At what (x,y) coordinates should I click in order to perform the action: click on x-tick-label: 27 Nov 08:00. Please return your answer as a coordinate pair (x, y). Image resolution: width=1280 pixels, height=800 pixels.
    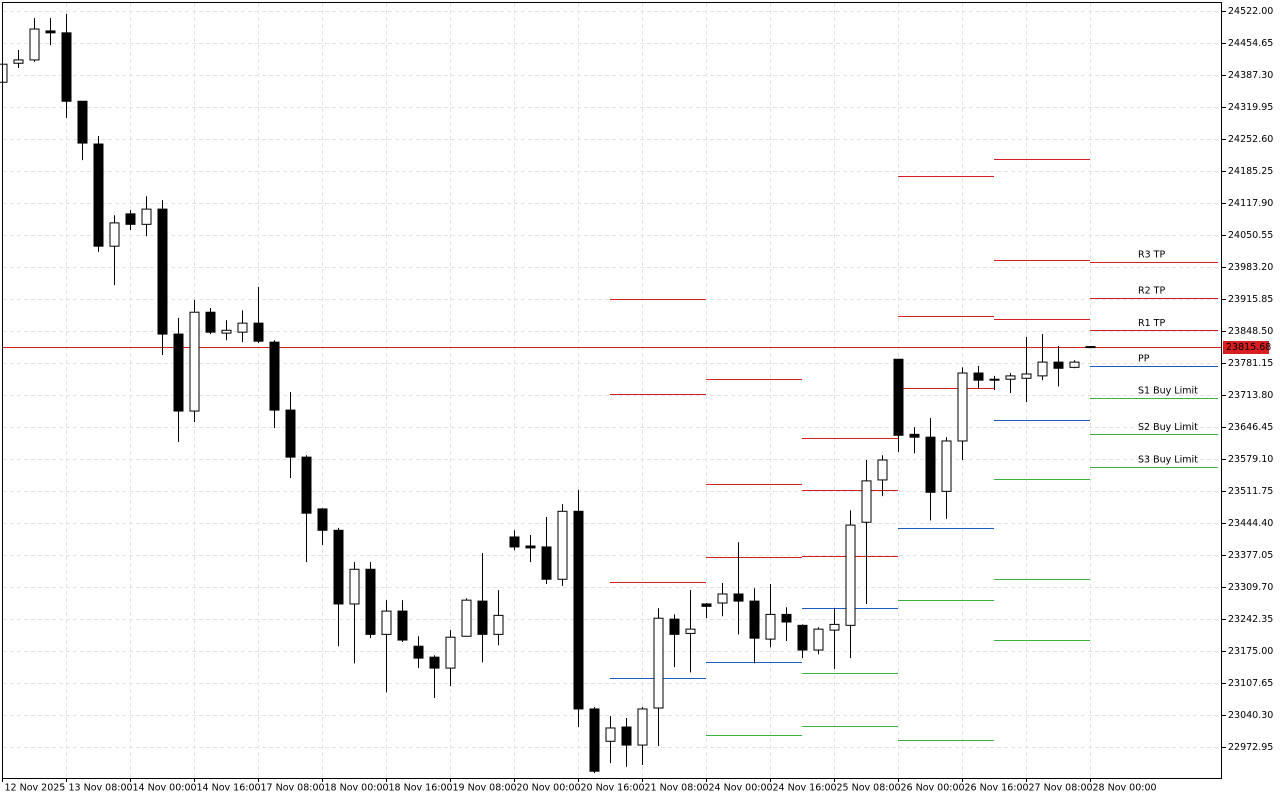
    Looking at the image, I should click on (1061, 788).